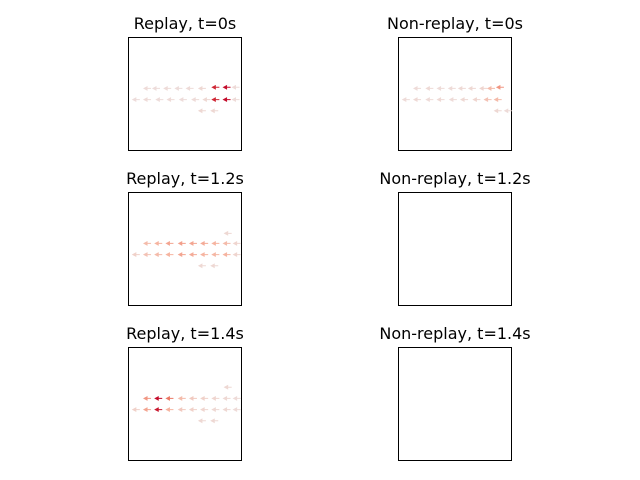 The width and height of the screenshot is (640, 480). What do you see at coordinates (454, 333) in the screenshot?
I see `panel-title-nonreplay-t1-4: Non-replay, t=1.4s` at bounding box center [454, 333].